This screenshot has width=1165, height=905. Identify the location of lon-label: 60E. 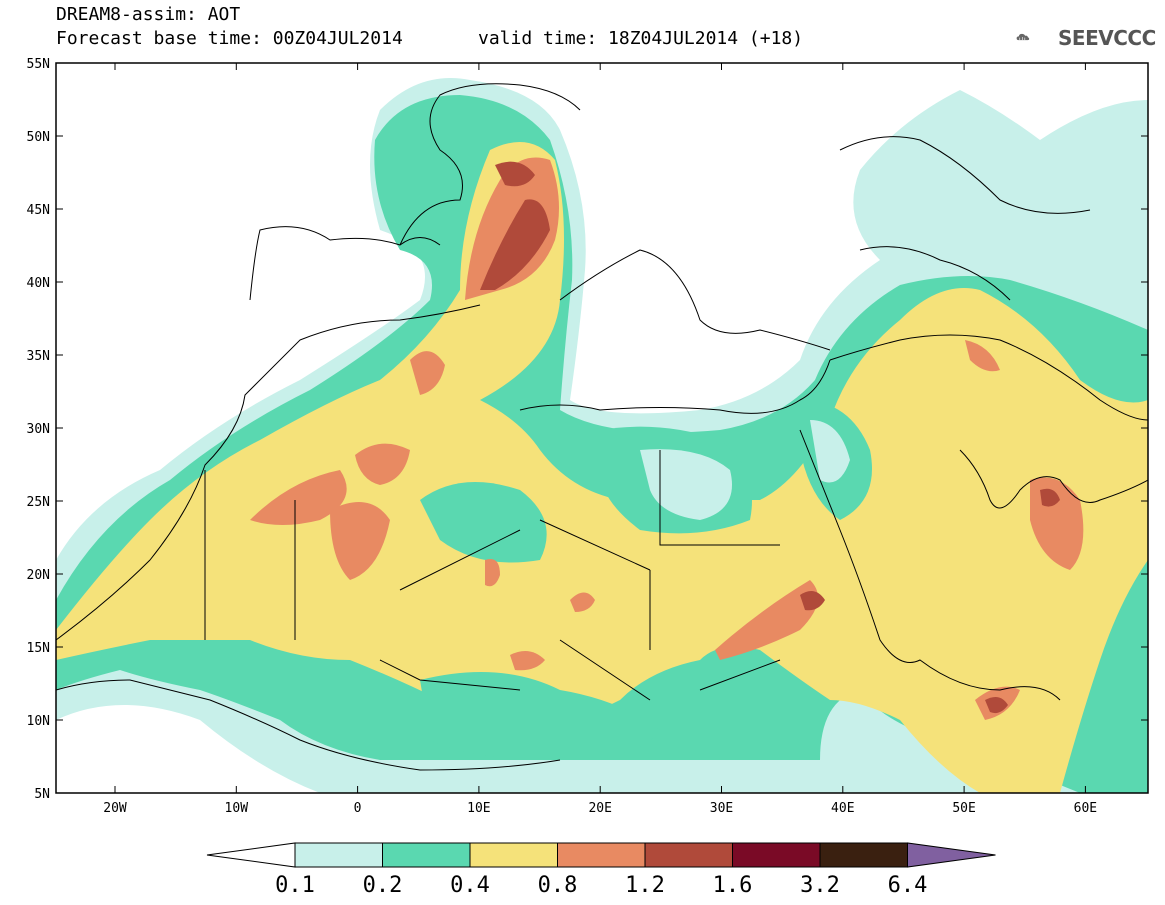
(1085, 808).